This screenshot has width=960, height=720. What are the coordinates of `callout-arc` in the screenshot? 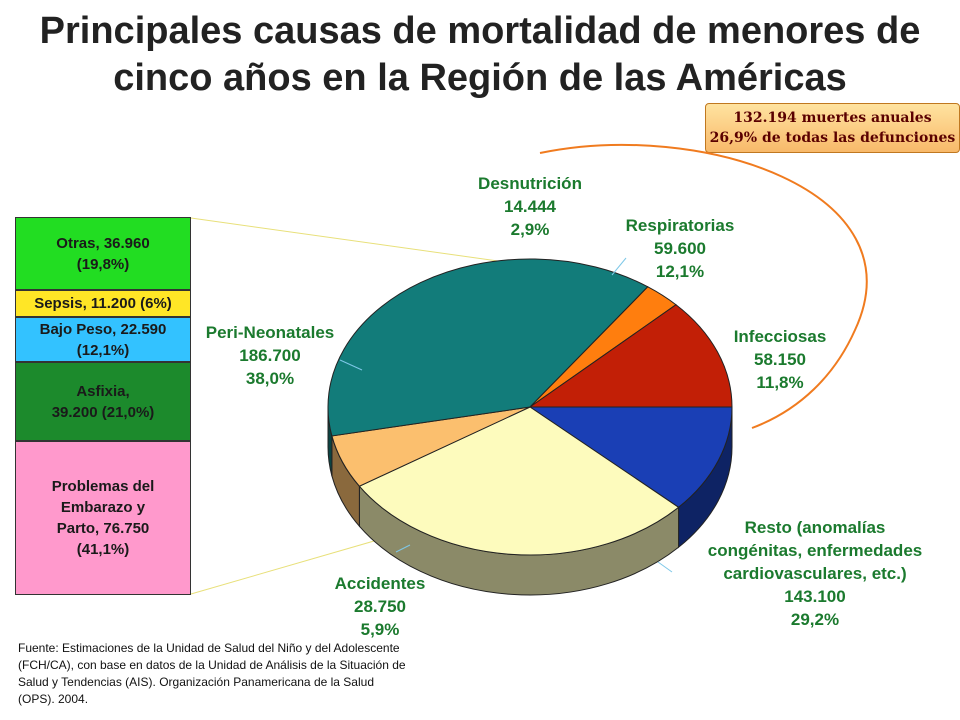 It's located at (703, 286).